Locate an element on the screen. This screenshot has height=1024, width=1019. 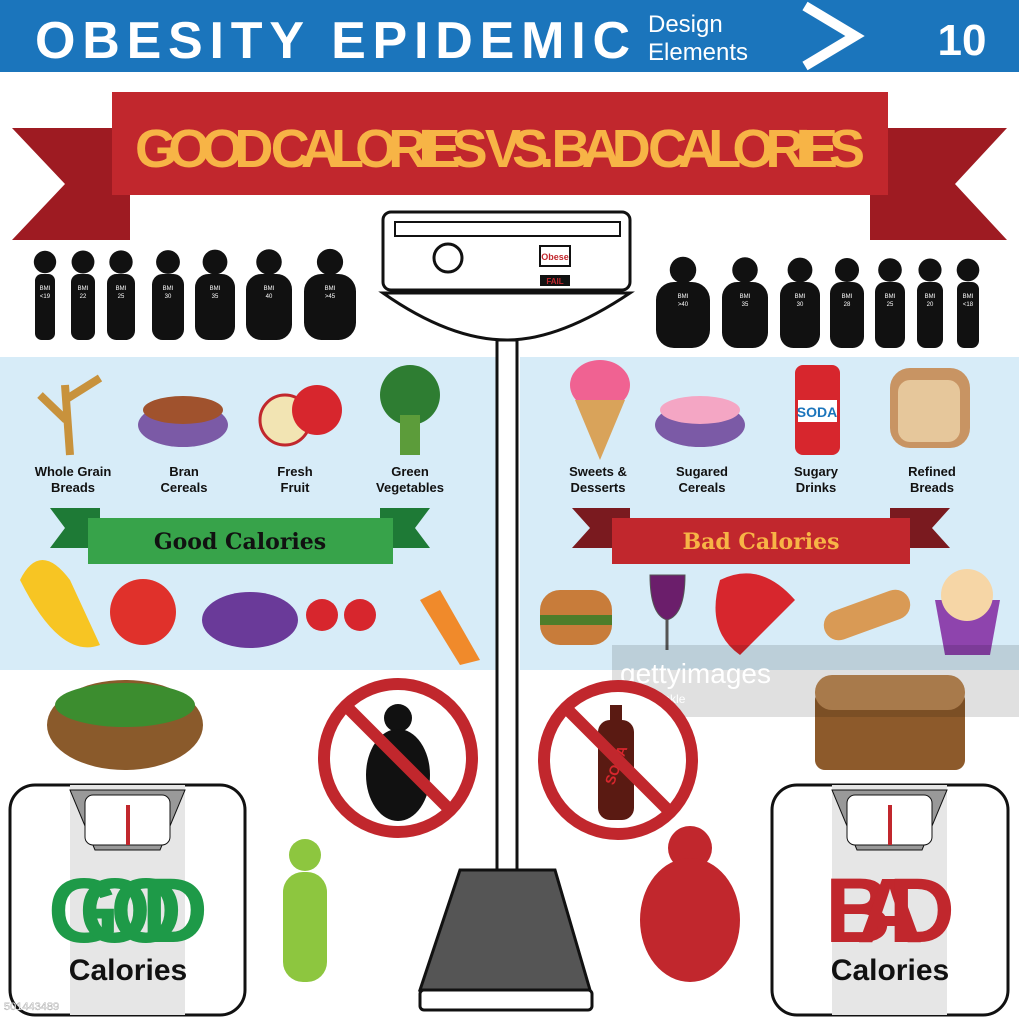
silhouette: BMI 40 is located at coordinates (269, 294).